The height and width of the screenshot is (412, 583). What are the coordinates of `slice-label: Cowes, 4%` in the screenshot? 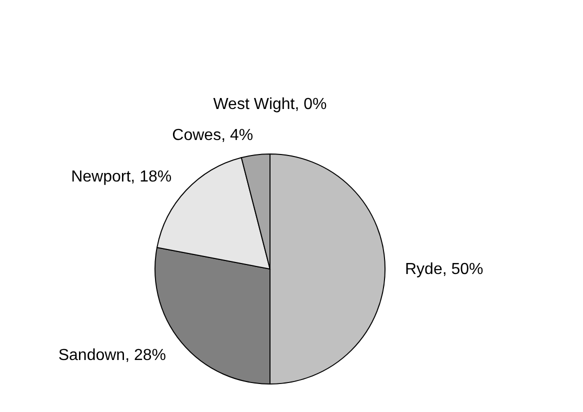 It's located at (213, 135).